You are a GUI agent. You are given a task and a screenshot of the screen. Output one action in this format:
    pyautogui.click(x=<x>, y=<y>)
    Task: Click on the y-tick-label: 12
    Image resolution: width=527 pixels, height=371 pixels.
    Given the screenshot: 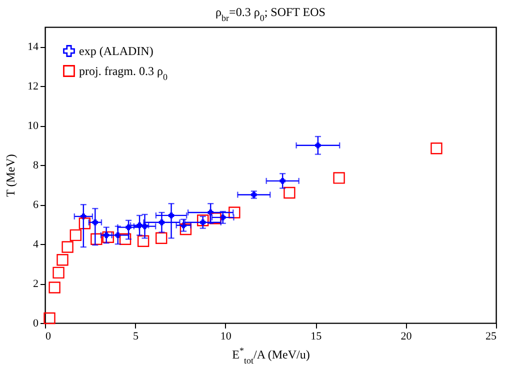 What is the action you would take?
    pyautogui.click(x=33, y=86)
    